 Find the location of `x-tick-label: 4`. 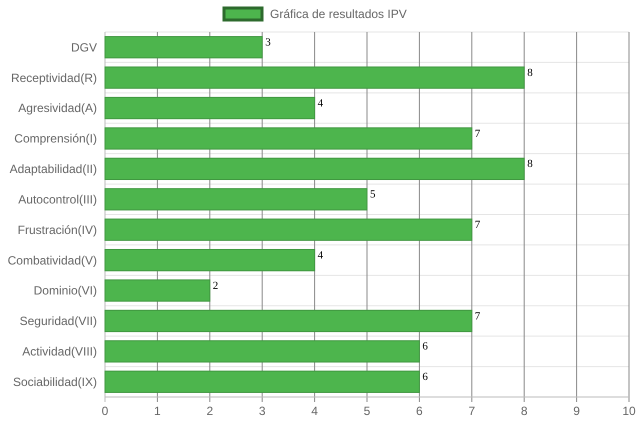

x-tick-label: 4 is located at coordinates (314, 411).